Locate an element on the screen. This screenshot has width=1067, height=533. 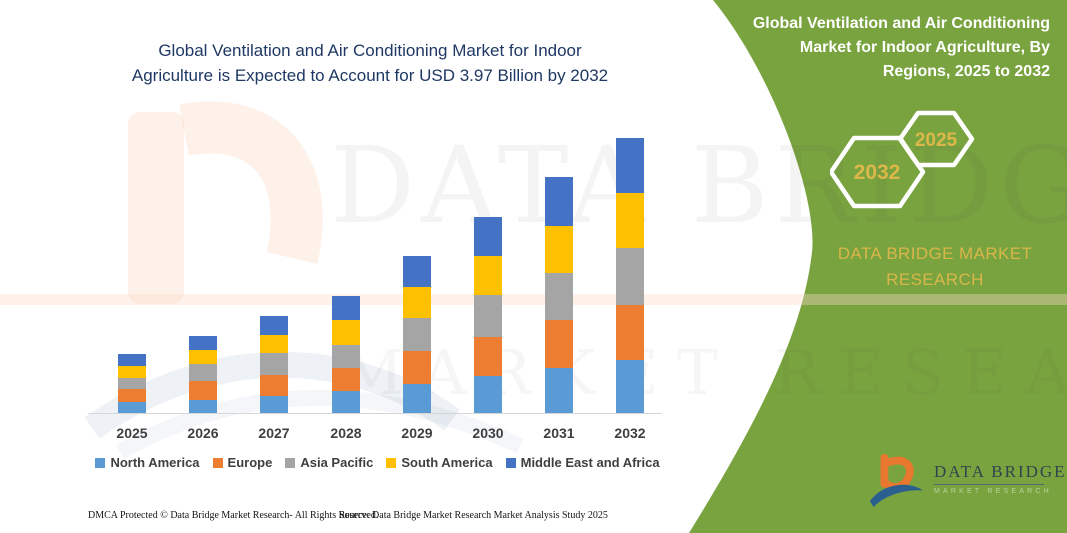
bar-2027 is located at coordinates (274, 365).